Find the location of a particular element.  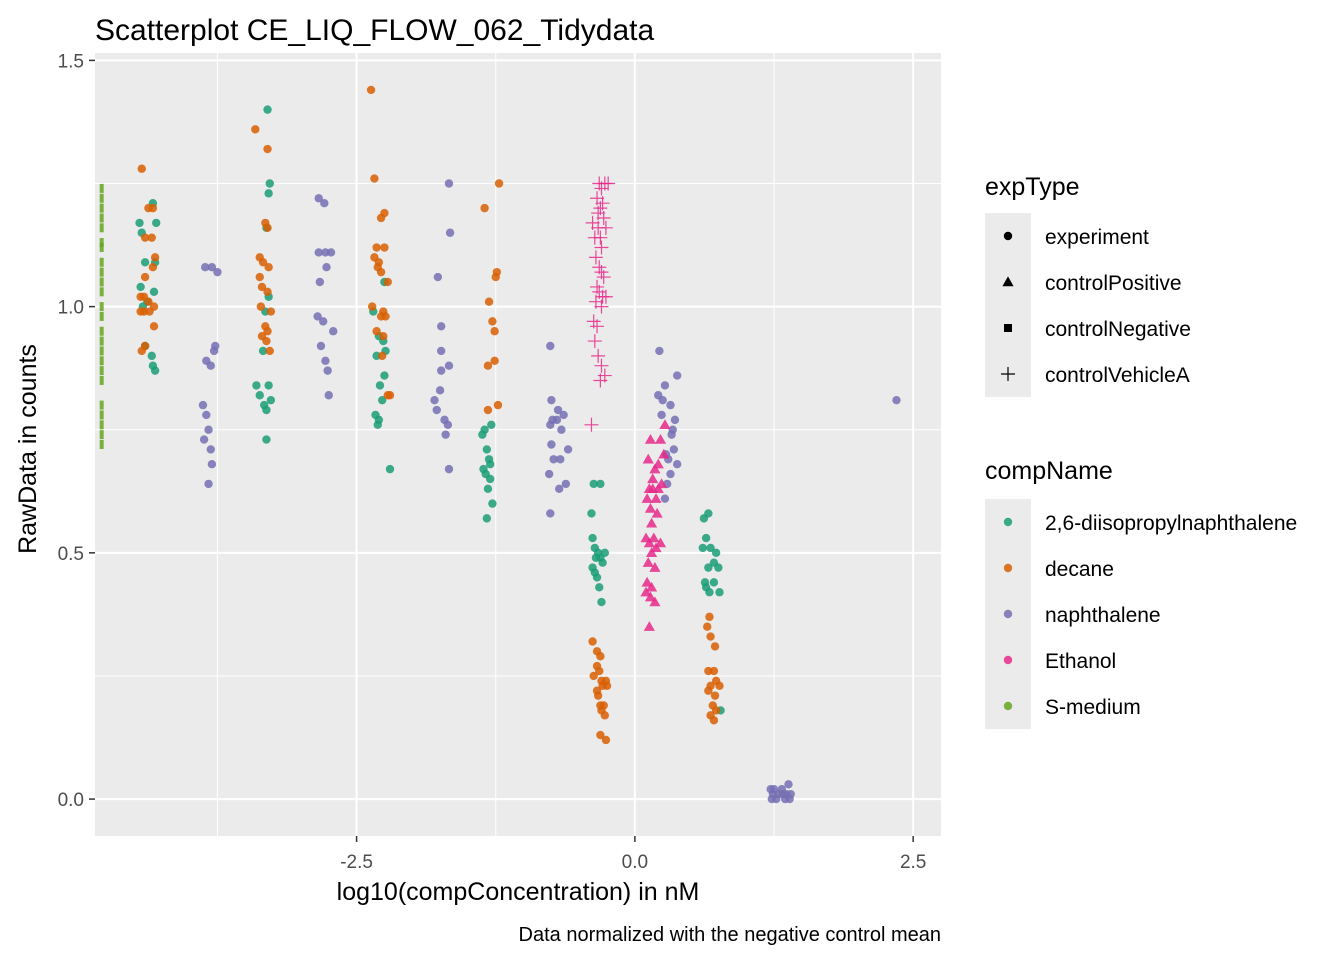

legend-compname-label: 2,6-diisopropylnaphthalene is located at coordinates (1171, 523).